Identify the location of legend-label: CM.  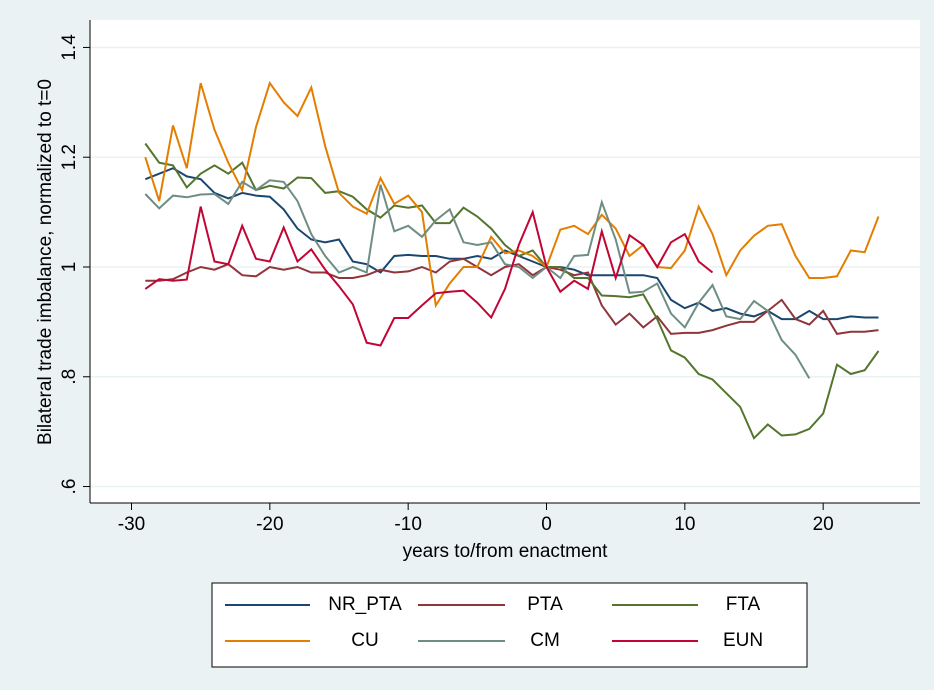
(545, 640).